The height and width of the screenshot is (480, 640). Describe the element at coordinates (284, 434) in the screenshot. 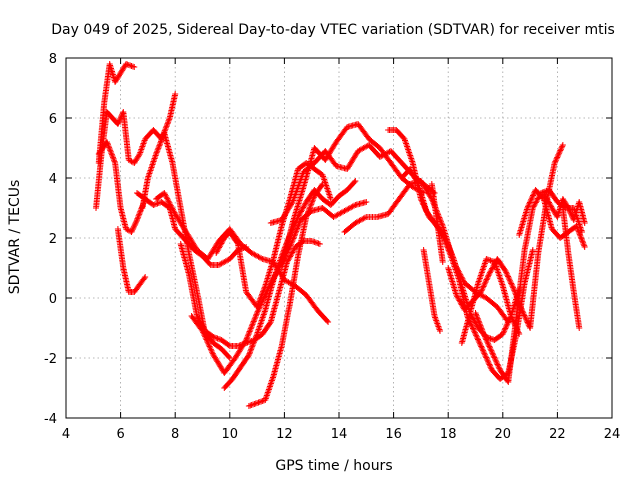

I see `x-tick-label: 12` at that location.